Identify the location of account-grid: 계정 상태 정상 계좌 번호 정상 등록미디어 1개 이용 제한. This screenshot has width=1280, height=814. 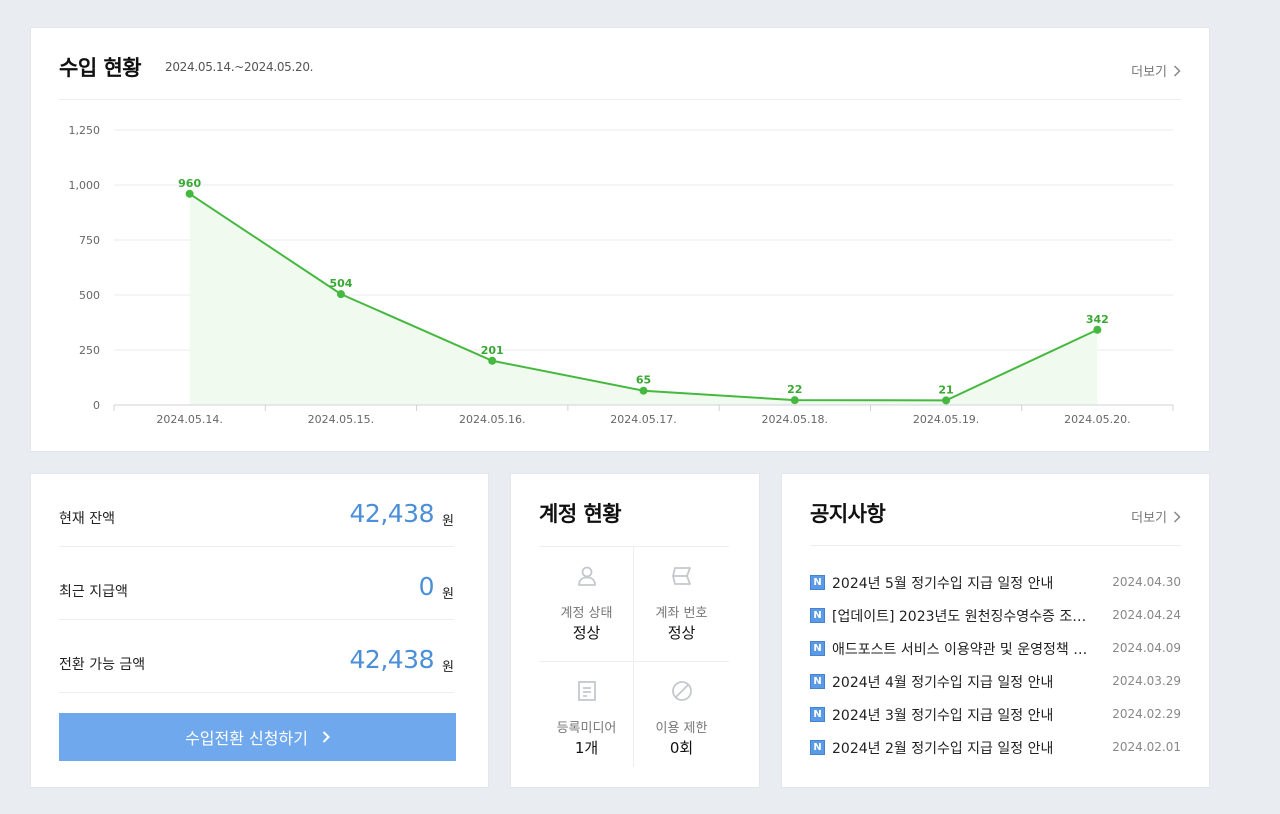
(634, 656).